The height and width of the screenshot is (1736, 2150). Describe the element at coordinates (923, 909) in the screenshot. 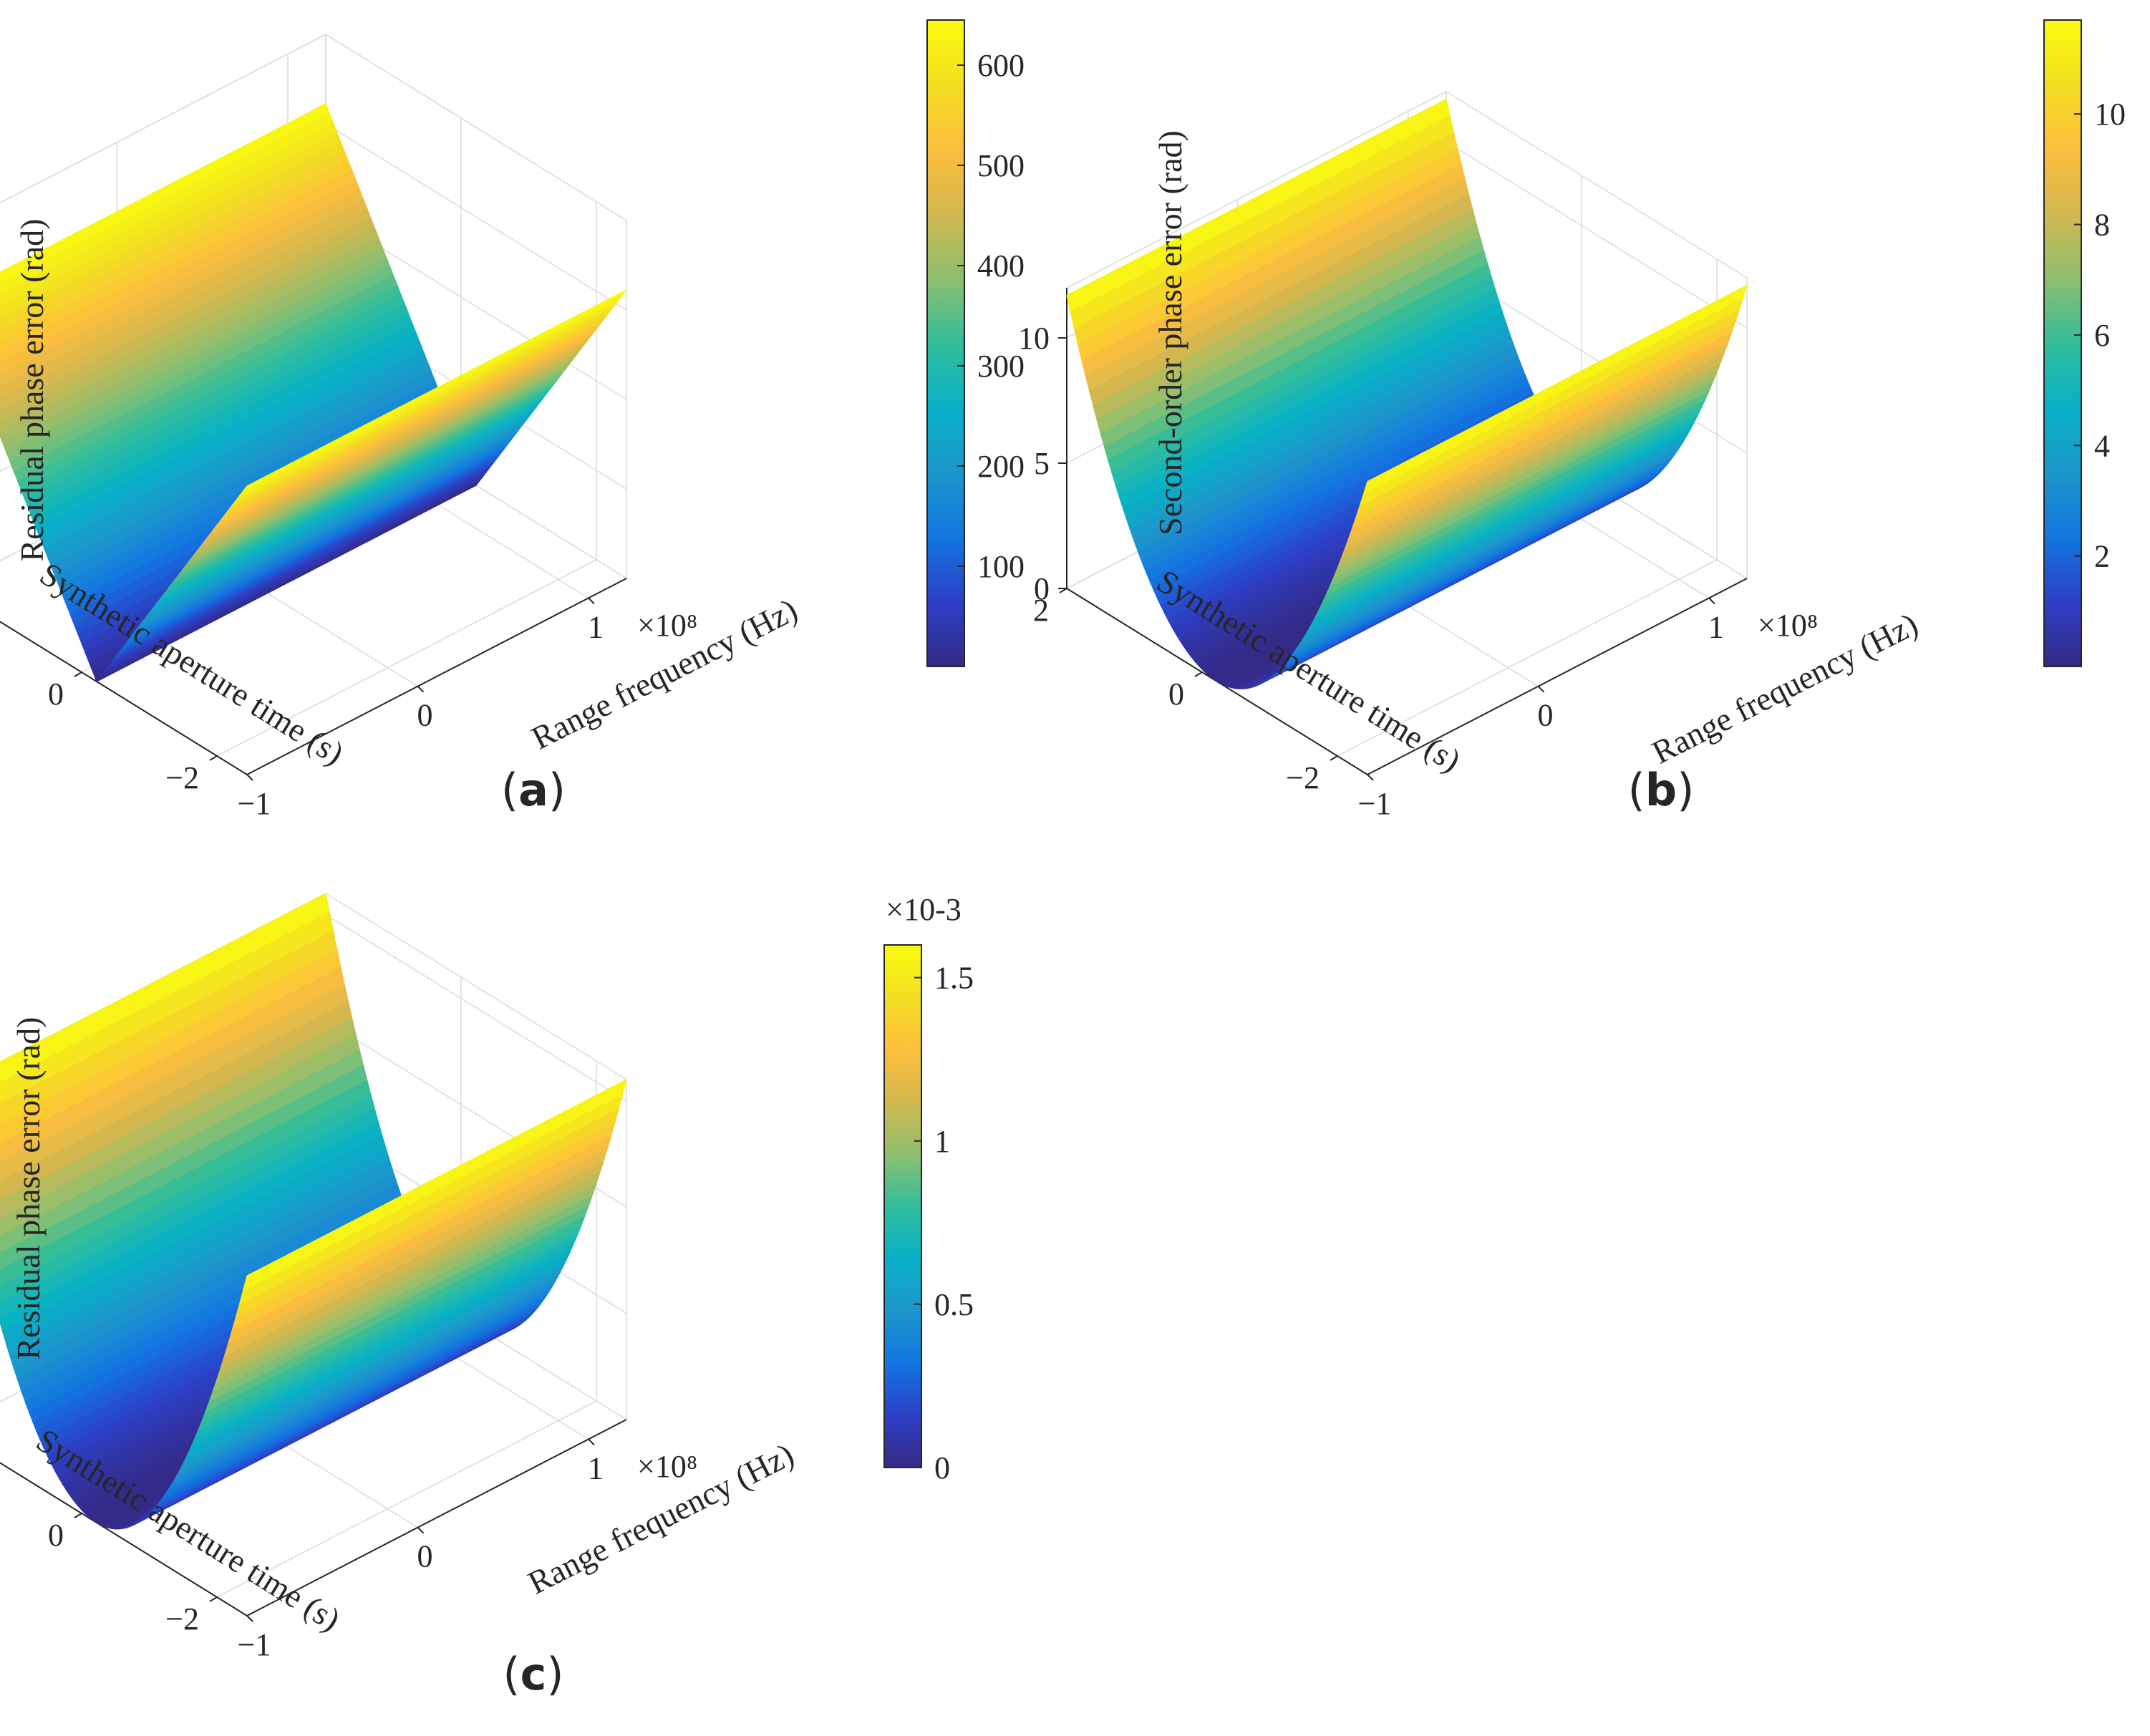

I see `colorbar-exponent: ×10-3` at that location.